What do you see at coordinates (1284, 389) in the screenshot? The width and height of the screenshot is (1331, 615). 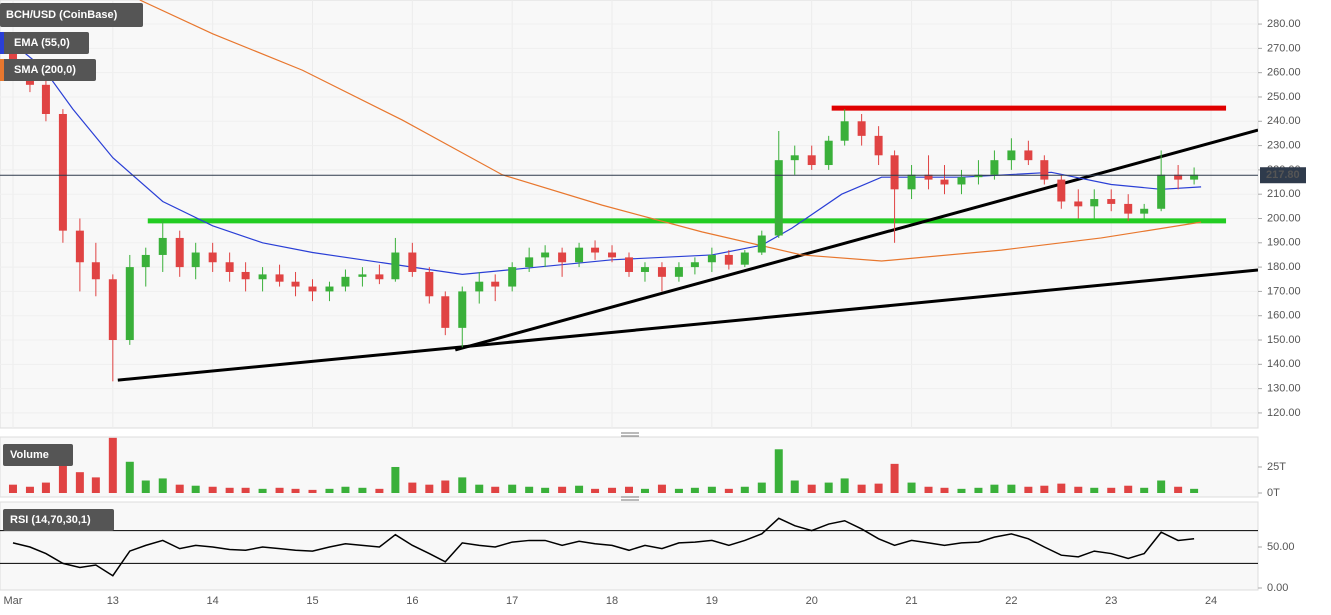 I see `y-tick-label: 130.00` at bounding box center [1284, 389].